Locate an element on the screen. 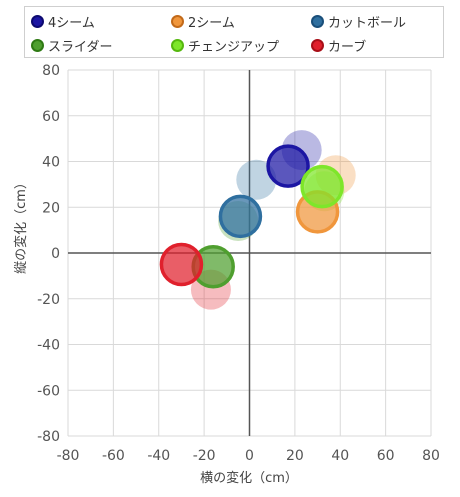  legend-marker-curve is located at coordinates (317, 45).